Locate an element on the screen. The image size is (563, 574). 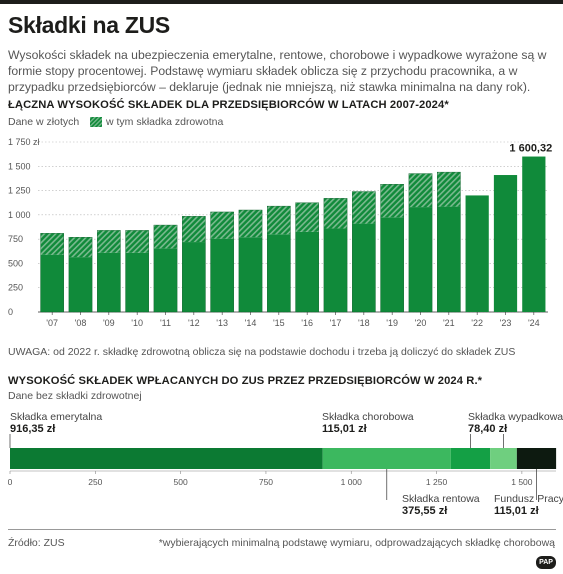
x-tick-label: '07 is located at coordinates (52, 323).